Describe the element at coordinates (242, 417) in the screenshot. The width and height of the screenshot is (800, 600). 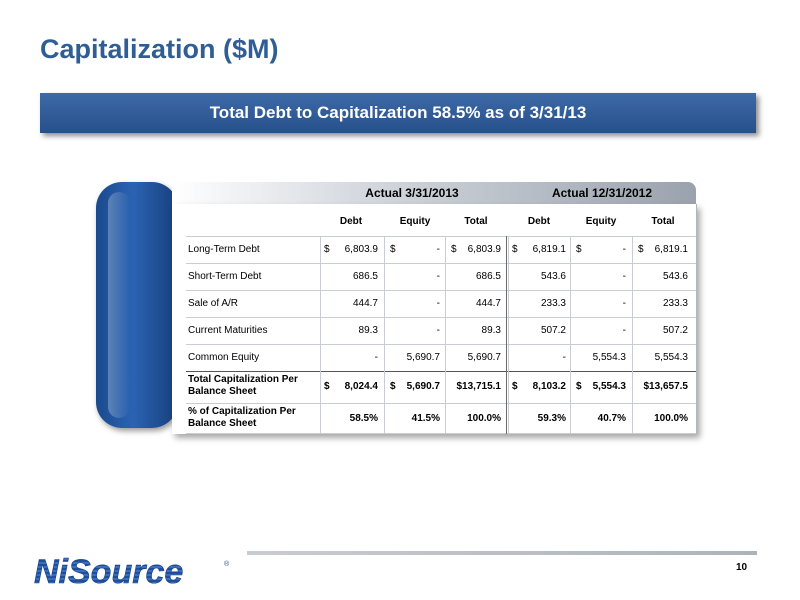
I see `row-label: % of Capitalization Per Balance Sheet` at that location.